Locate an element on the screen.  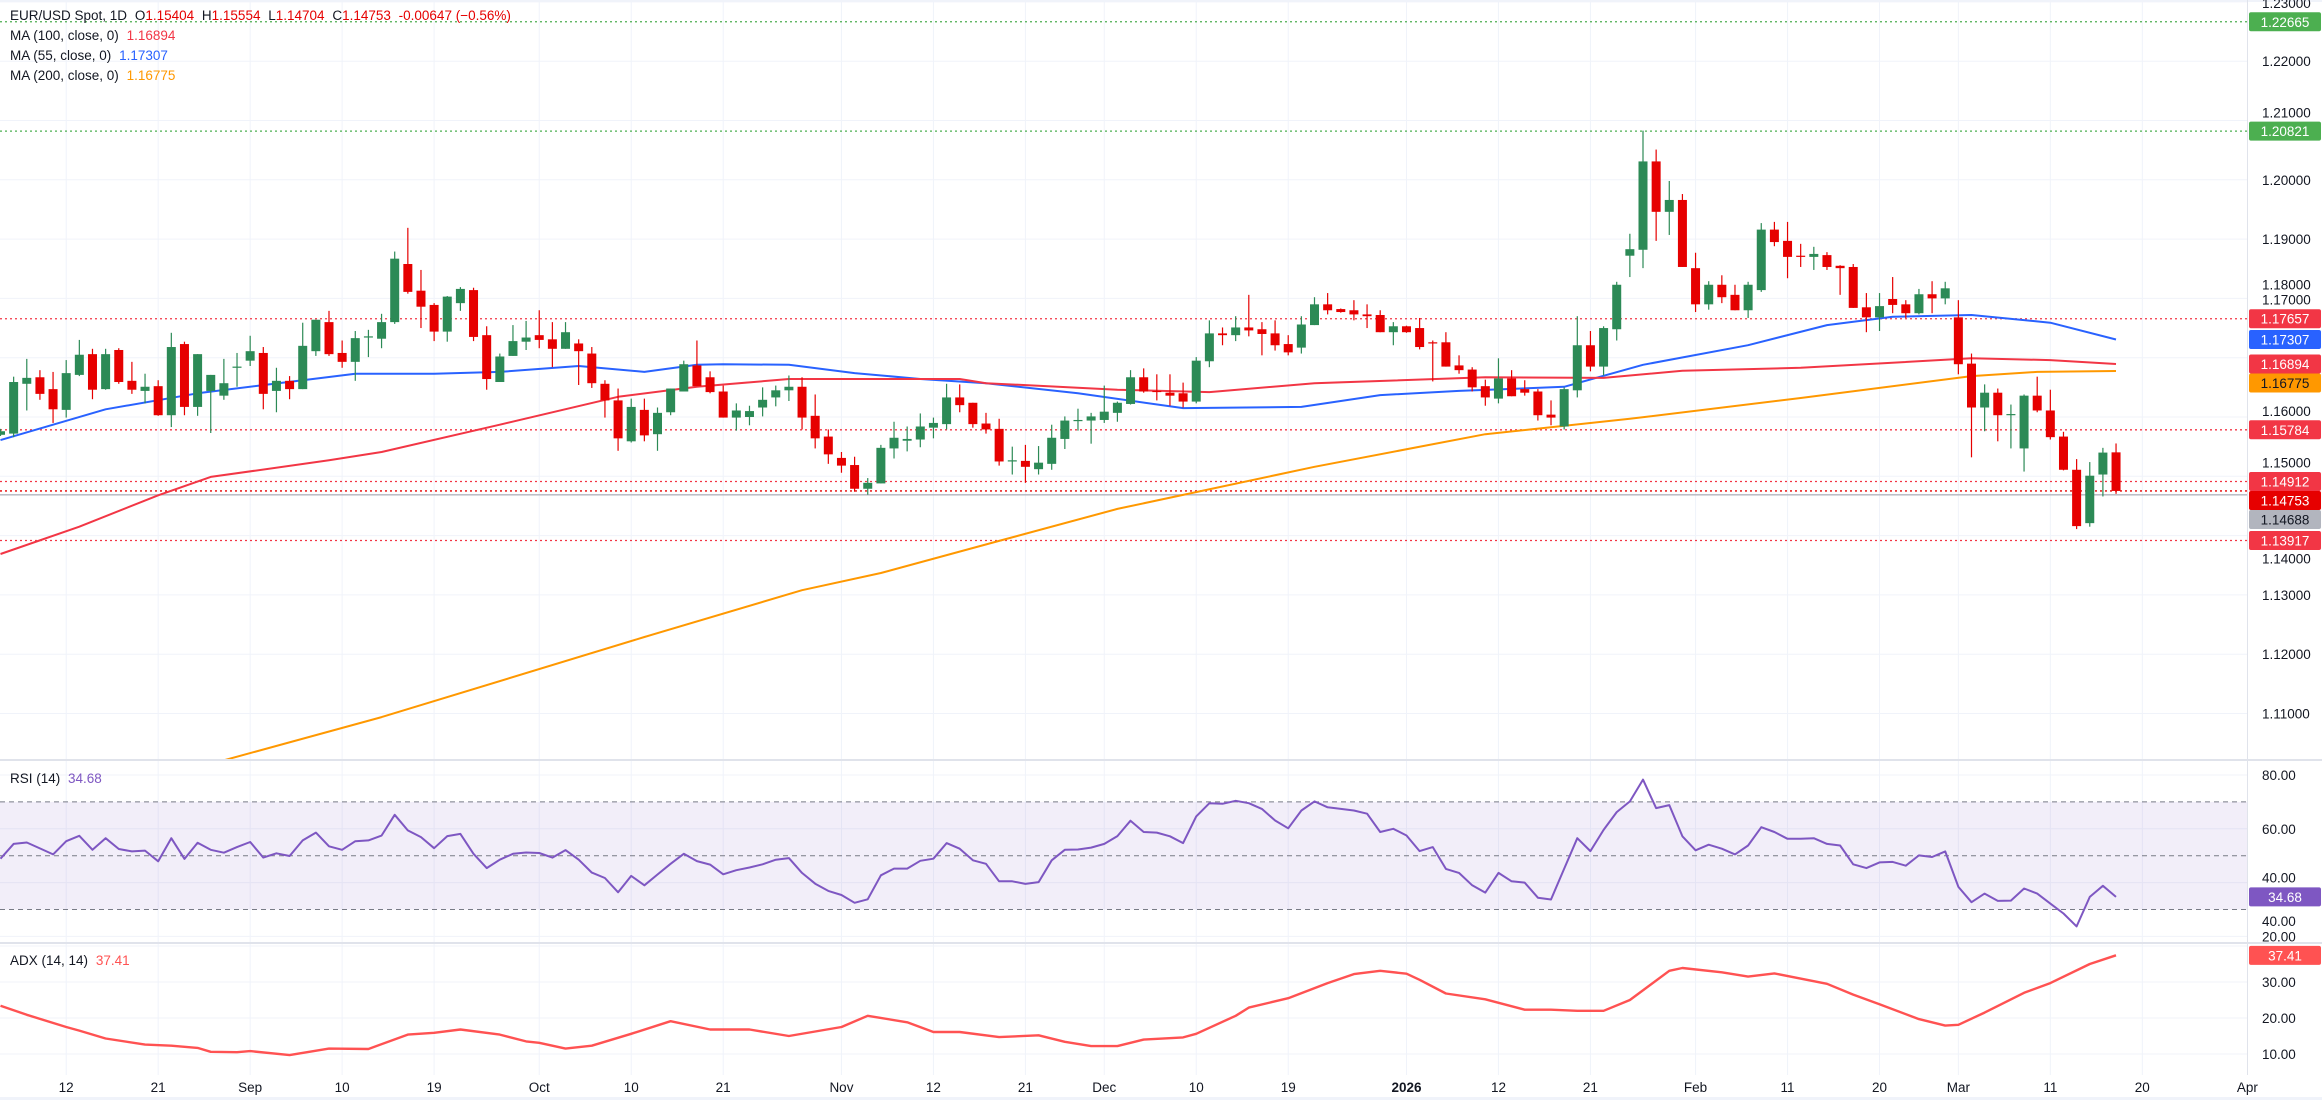
legend-ma55: MA (55, close, 0) 1.17307 is located at coordinates (91, 56).